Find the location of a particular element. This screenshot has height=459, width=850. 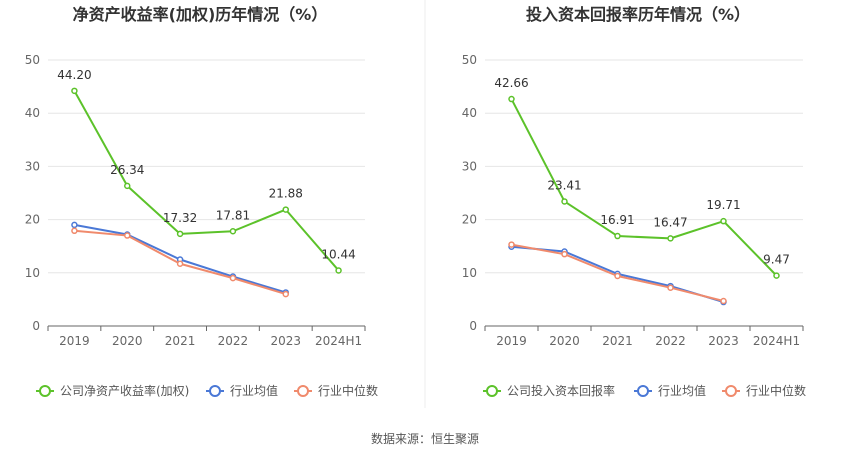

data-label: 23.41 is located at coordinates (564, 185).